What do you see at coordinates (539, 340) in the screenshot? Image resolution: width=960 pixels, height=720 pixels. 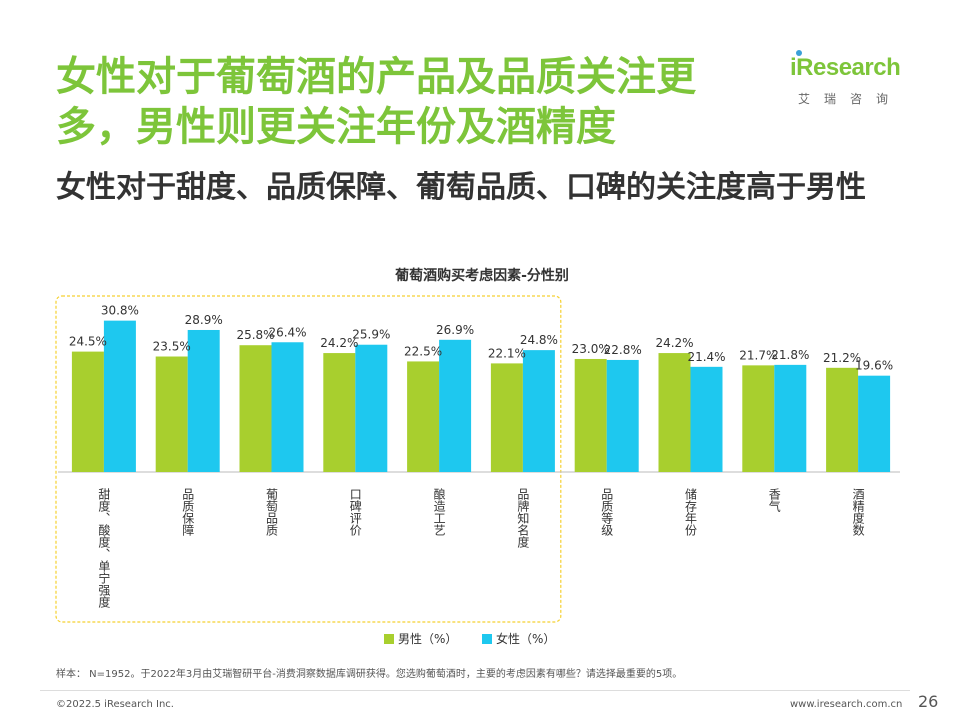 I see `data-label-female: 24.8%` at bounding box center [539, 340].